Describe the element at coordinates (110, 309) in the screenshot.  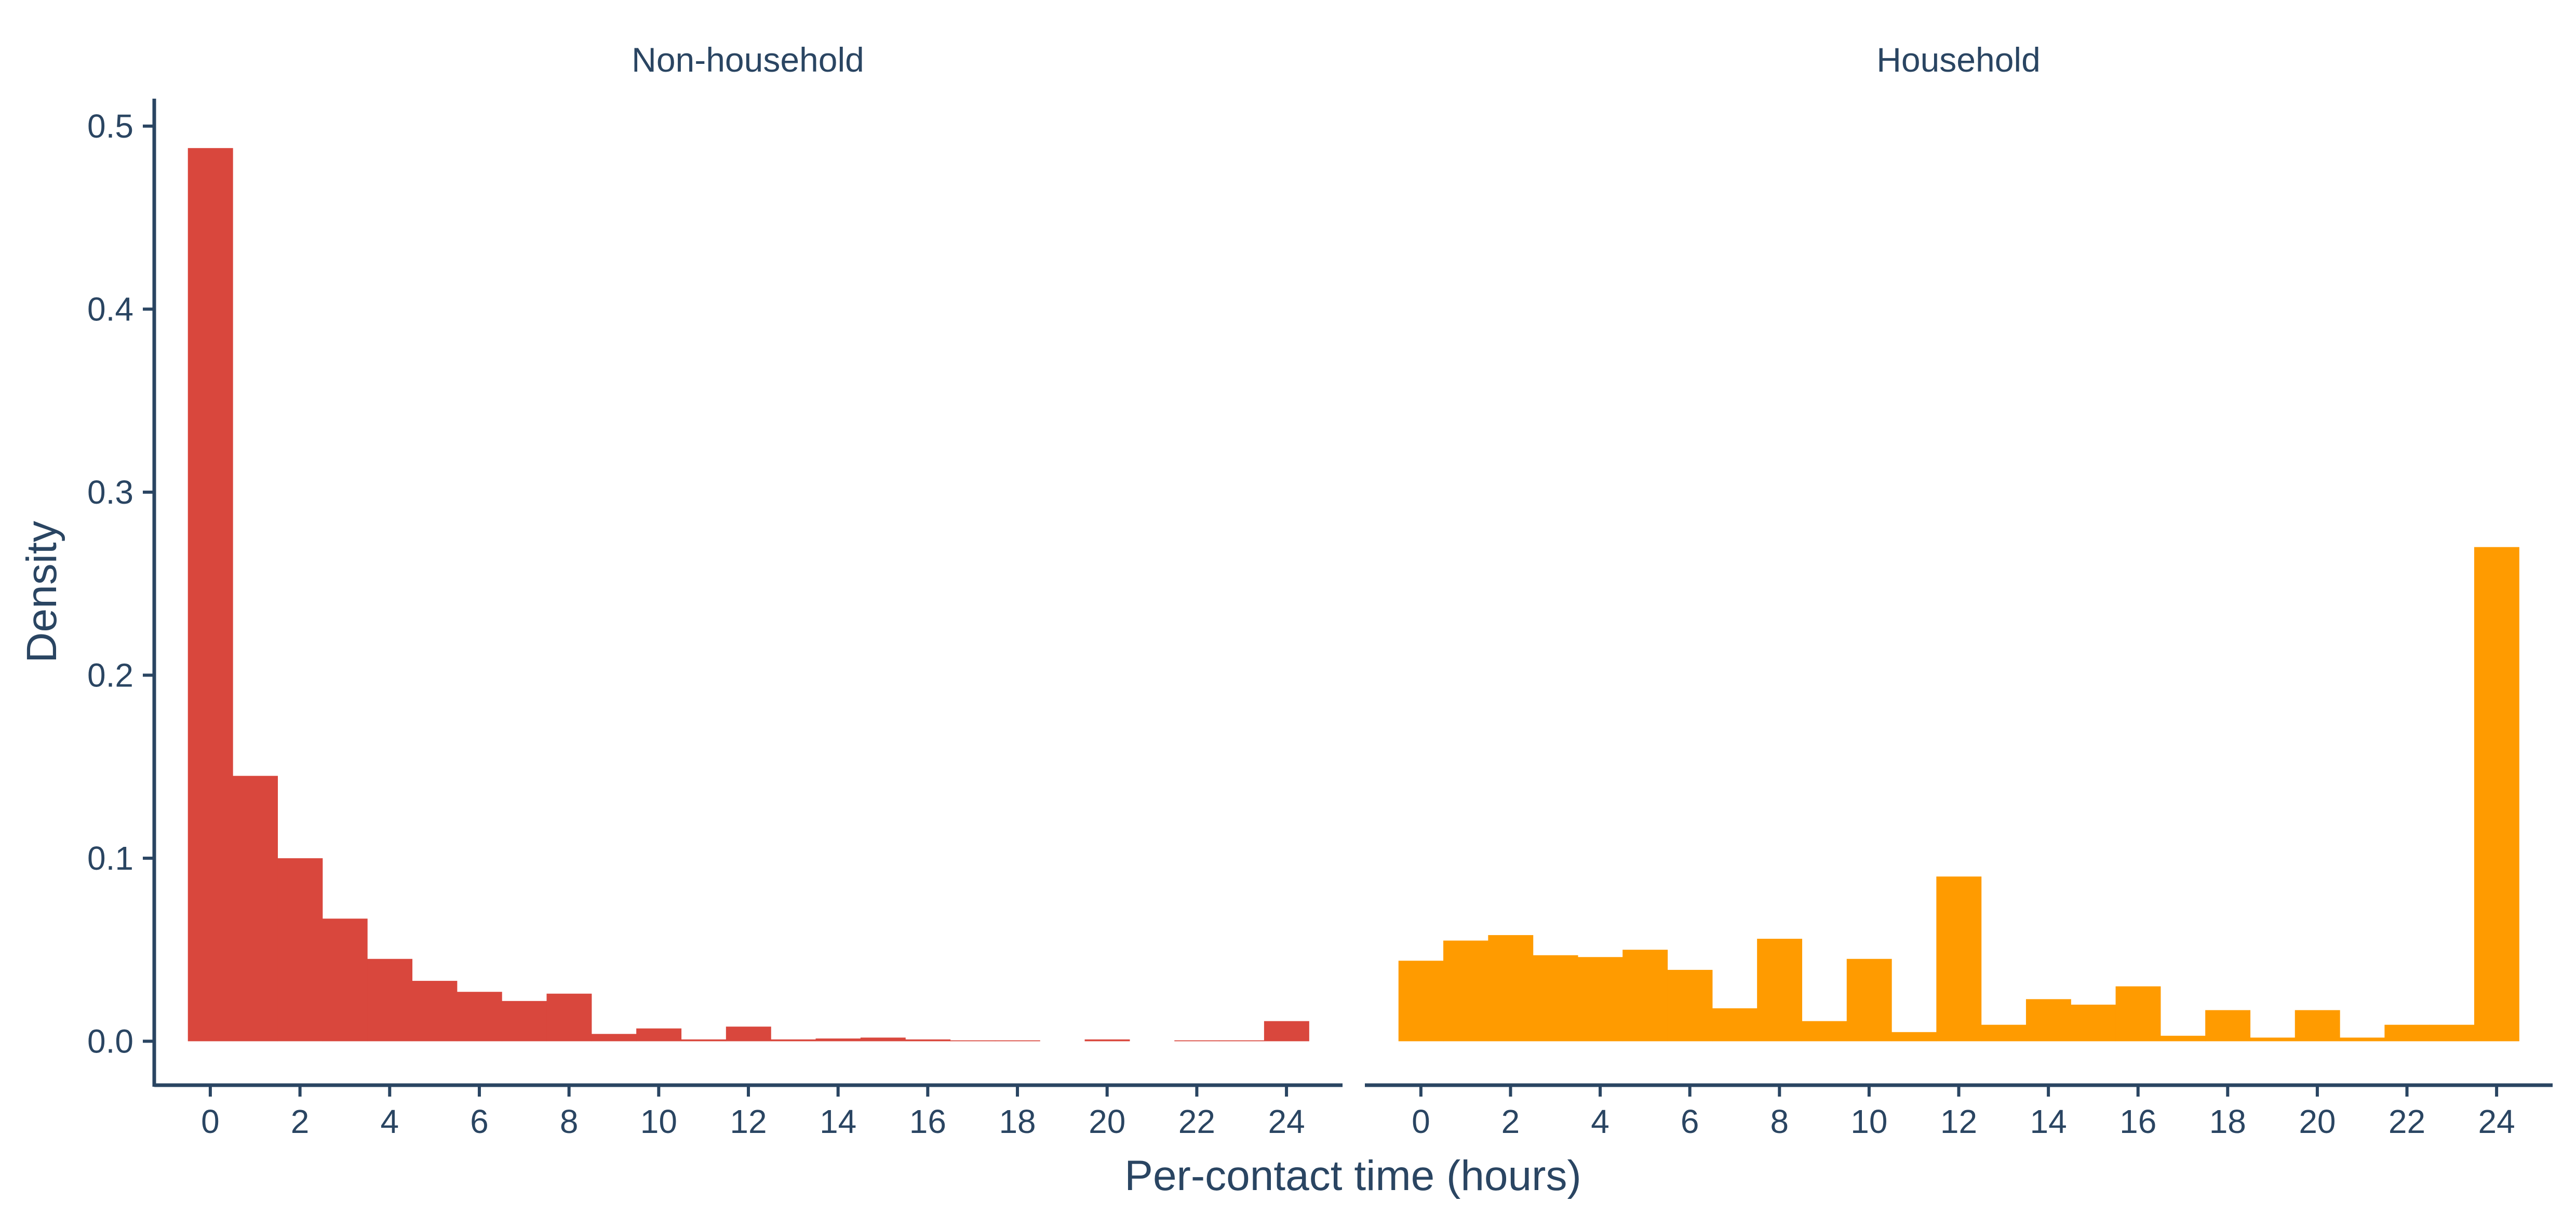
I see `non-household-y-tick-label-0.4: 0.4` at that location.